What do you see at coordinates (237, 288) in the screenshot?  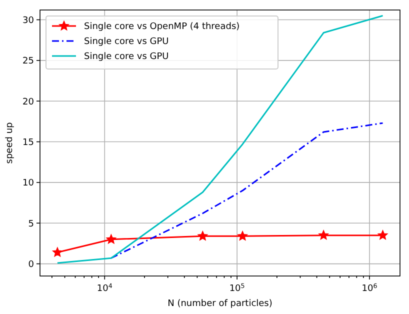 I see `x-tick-label: 10$^{5}$` at bounding box center [237, 288].